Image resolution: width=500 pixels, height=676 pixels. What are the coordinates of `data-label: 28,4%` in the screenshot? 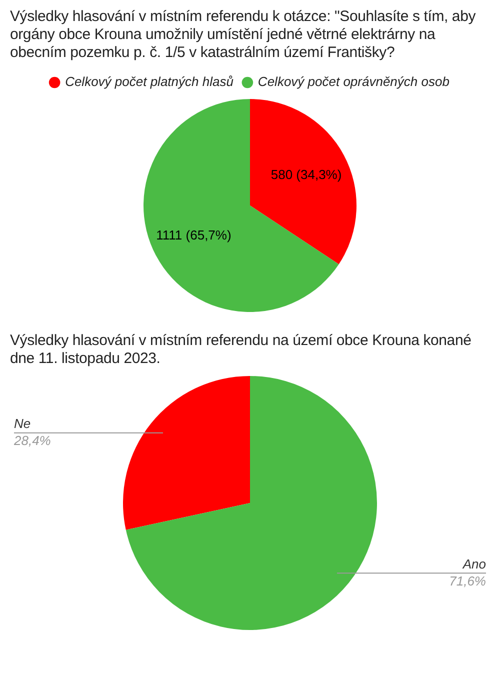 It's located at (32, 440).